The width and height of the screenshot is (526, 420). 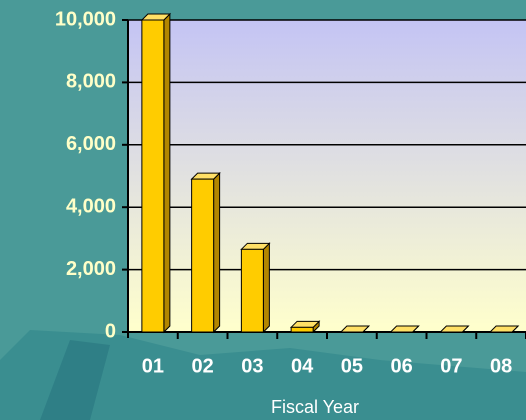 What do you see at coordinates (91, 82) in the screenshot?
I see `y-tick-label: 8,000` at bounding box center [91, 82].